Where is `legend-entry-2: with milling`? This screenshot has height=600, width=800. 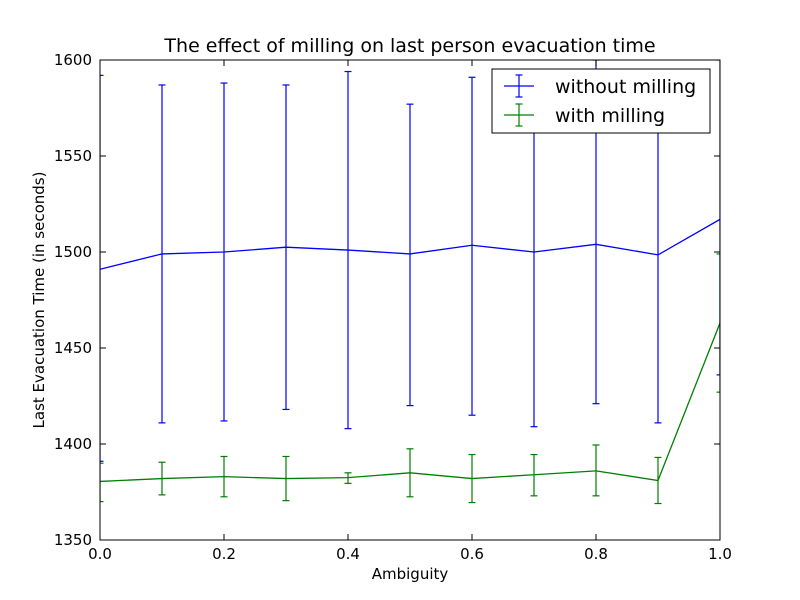
legend-entry-2: with milling is located at coordinates (584, 115).